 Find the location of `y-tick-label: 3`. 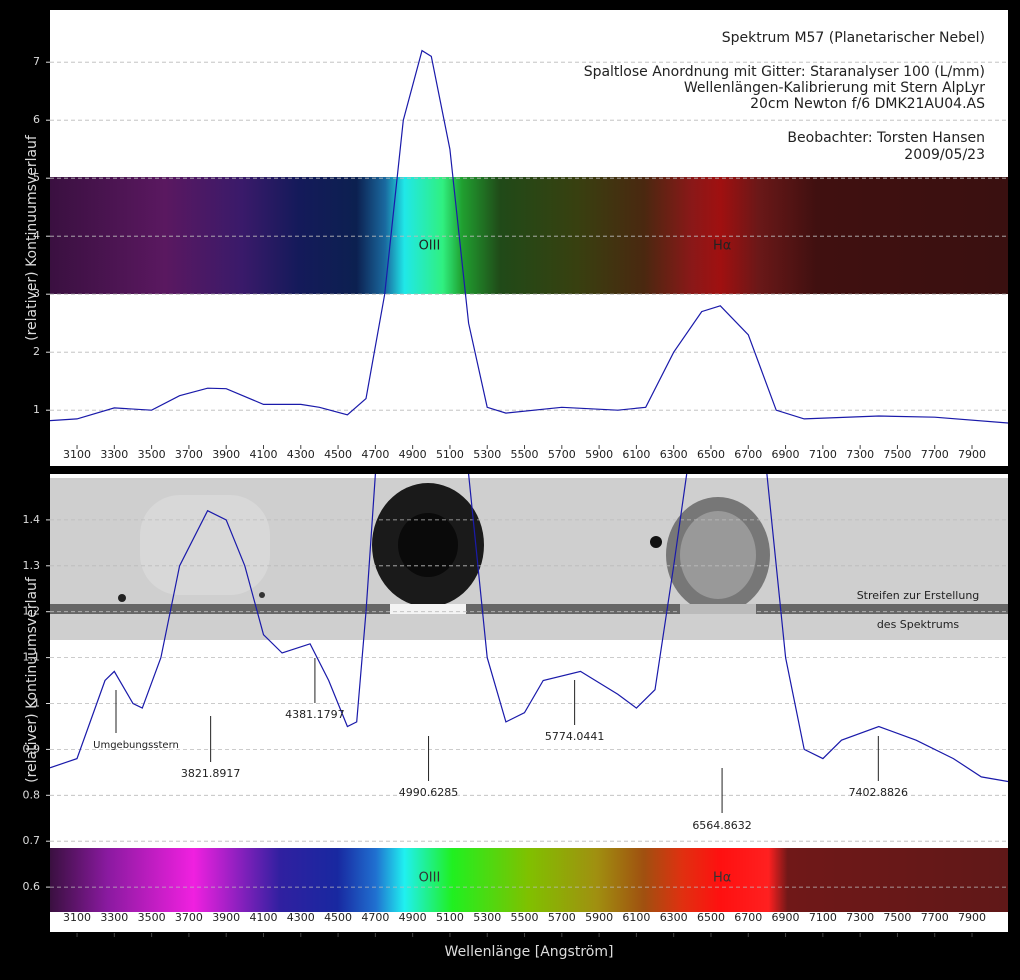

y-tick-label: 3 is located at coordinates (36, 293).